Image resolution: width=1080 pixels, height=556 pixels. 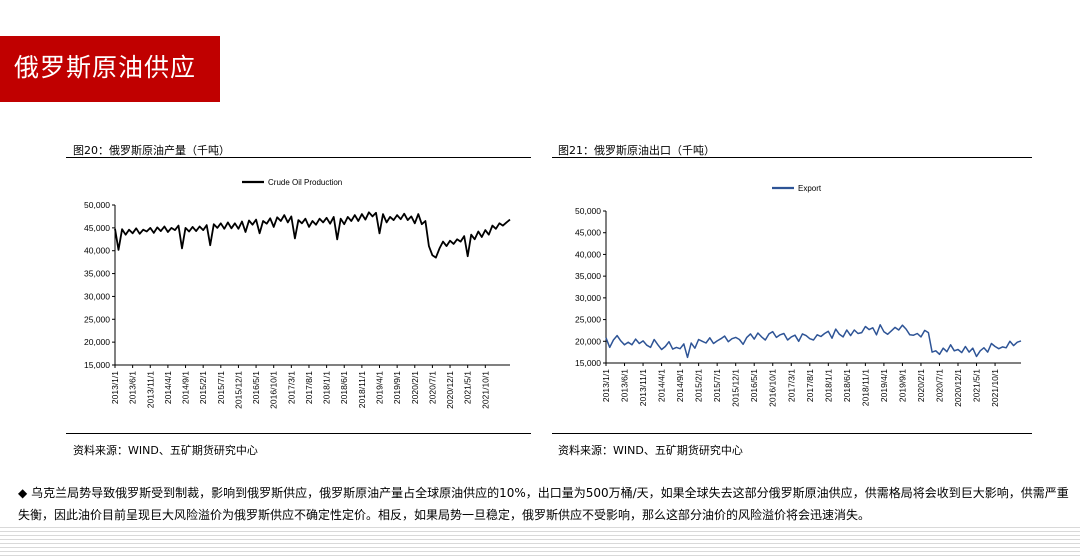 What do you see at coordinates (717, 385) in the screenshot?
I see `chart-right-x-tick-label: 2015/7/1` at bounding box center [717, 385].